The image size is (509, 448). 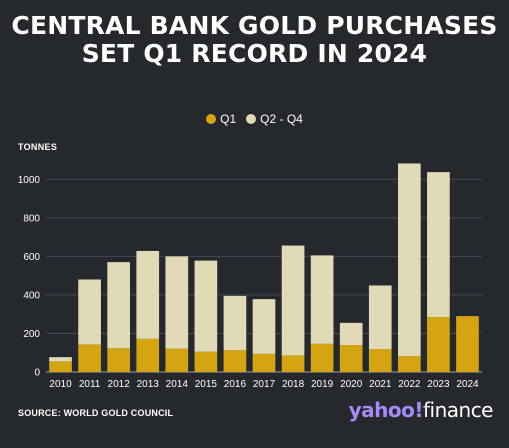 I want to click on bar-q1-2017, so click(x=264, y=362).